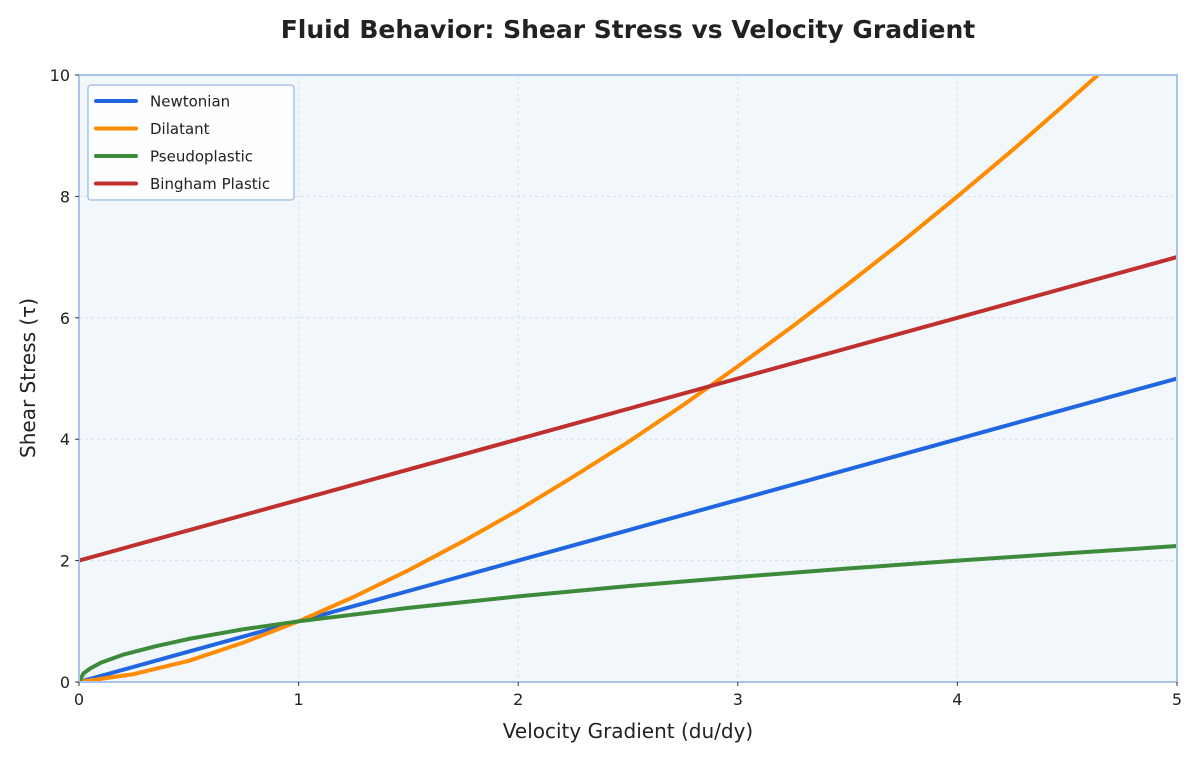 Image resolution: width=1200 pixels, height=760 pixels. What do you see at coordinates (201, 157) in the screenshot?
I see `legend-label-pseudoplastic: Pseudoplastic` at bounding box center [201, 157].